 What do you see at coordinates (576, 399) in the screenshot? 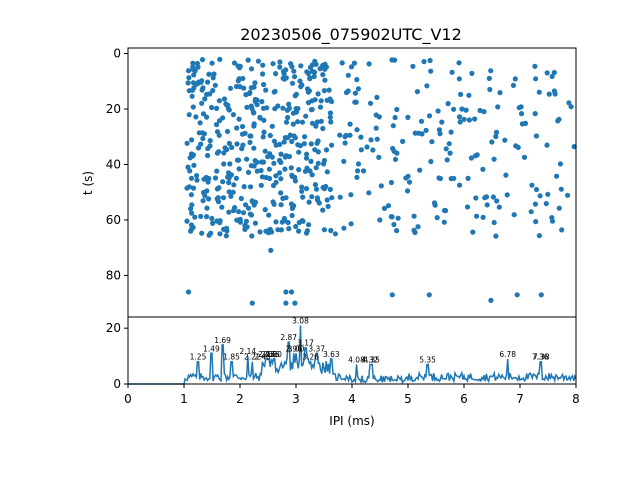
I see `histogram-x-tick-label: 8` at bounding box center [576, 399].